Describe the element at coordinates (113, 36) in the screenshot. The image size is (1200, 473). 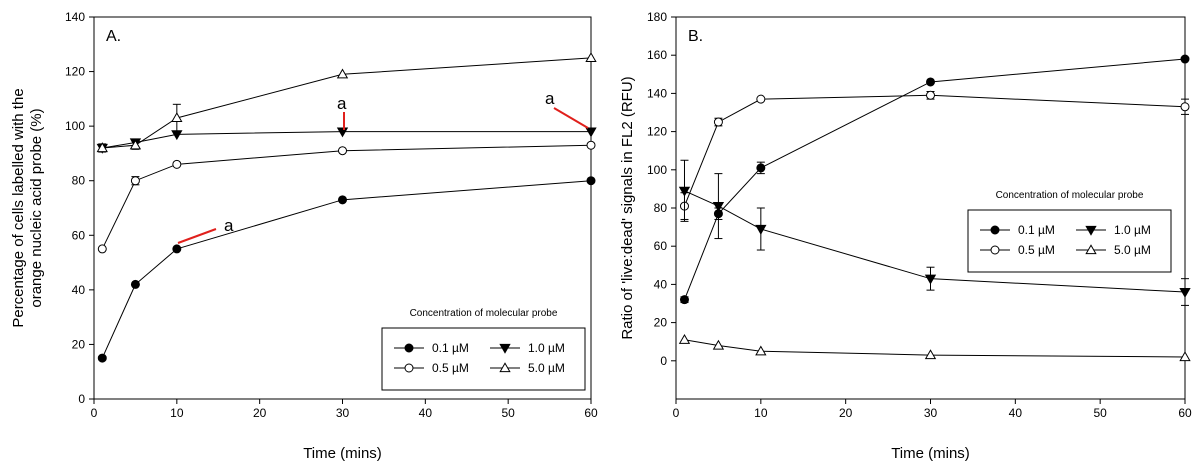
I see `panel-label: A.` at that location.